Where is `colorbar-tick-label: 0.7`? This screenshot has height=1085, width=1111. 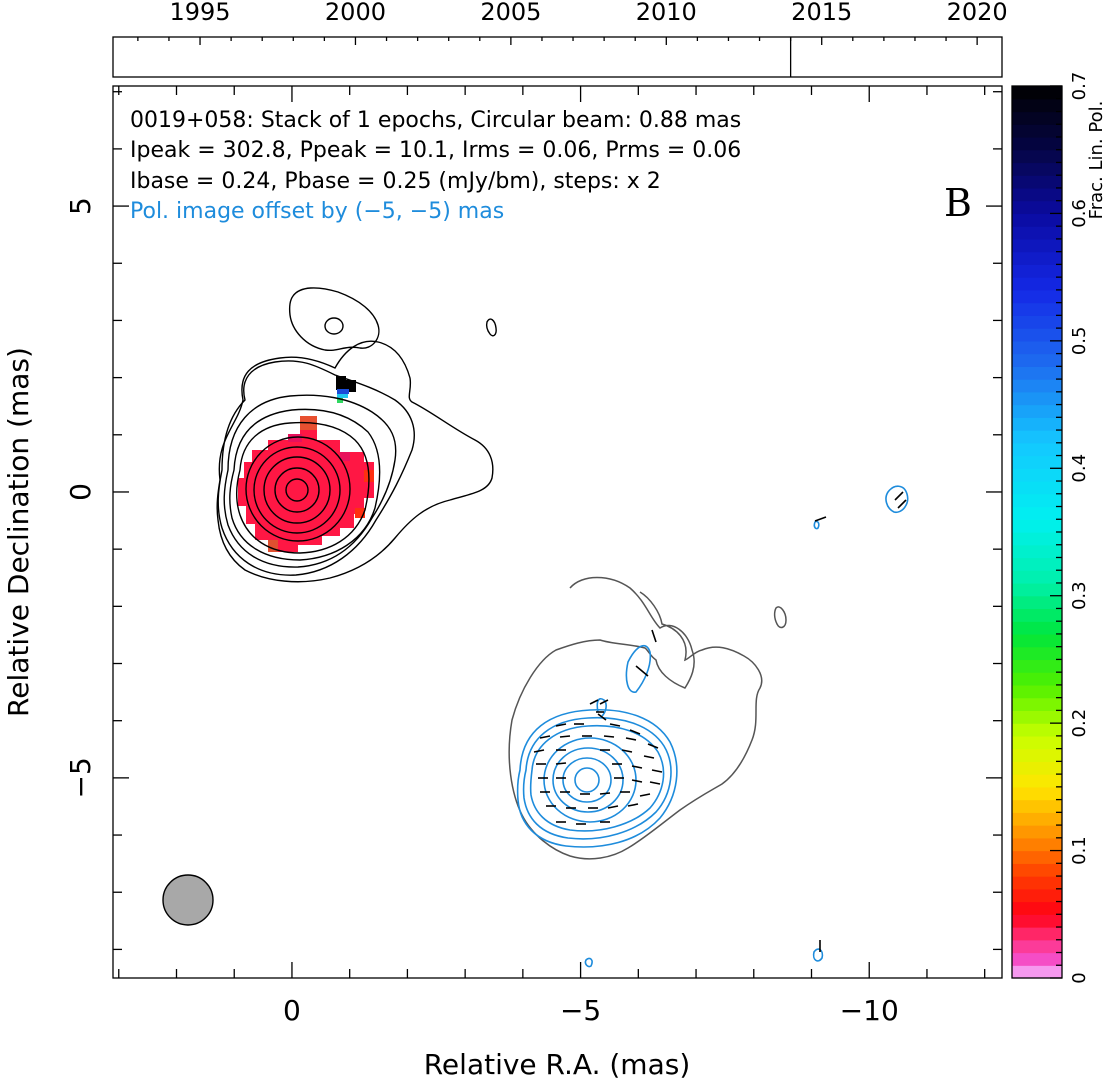
colorbar-tick-label: 0.7 is located at coordinates (1079, 86).